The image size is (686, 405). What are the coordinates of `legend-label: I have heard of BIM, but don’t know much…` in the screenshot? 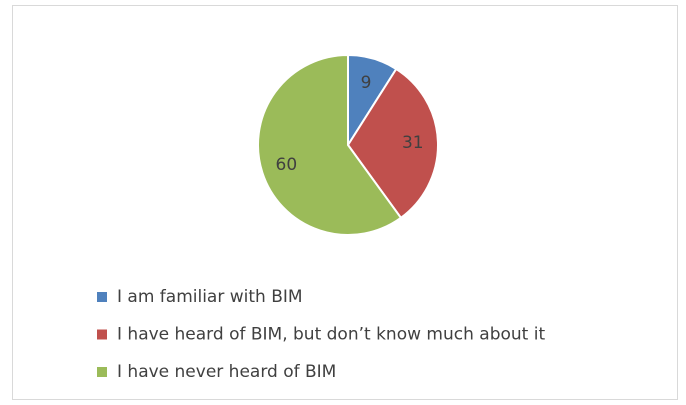 It's located at (331, 335).